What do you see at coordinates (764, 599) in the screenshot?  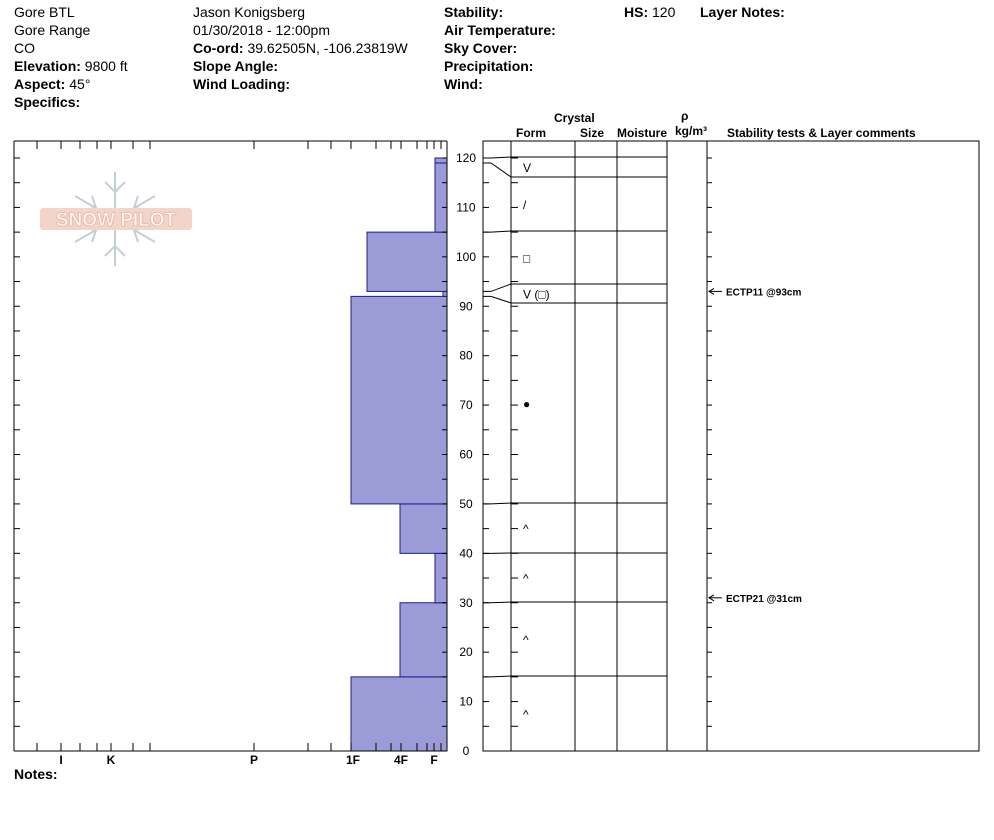 I see `stability-test-label-1: ECTP21 @31cm` at bounding box center [764, 599].